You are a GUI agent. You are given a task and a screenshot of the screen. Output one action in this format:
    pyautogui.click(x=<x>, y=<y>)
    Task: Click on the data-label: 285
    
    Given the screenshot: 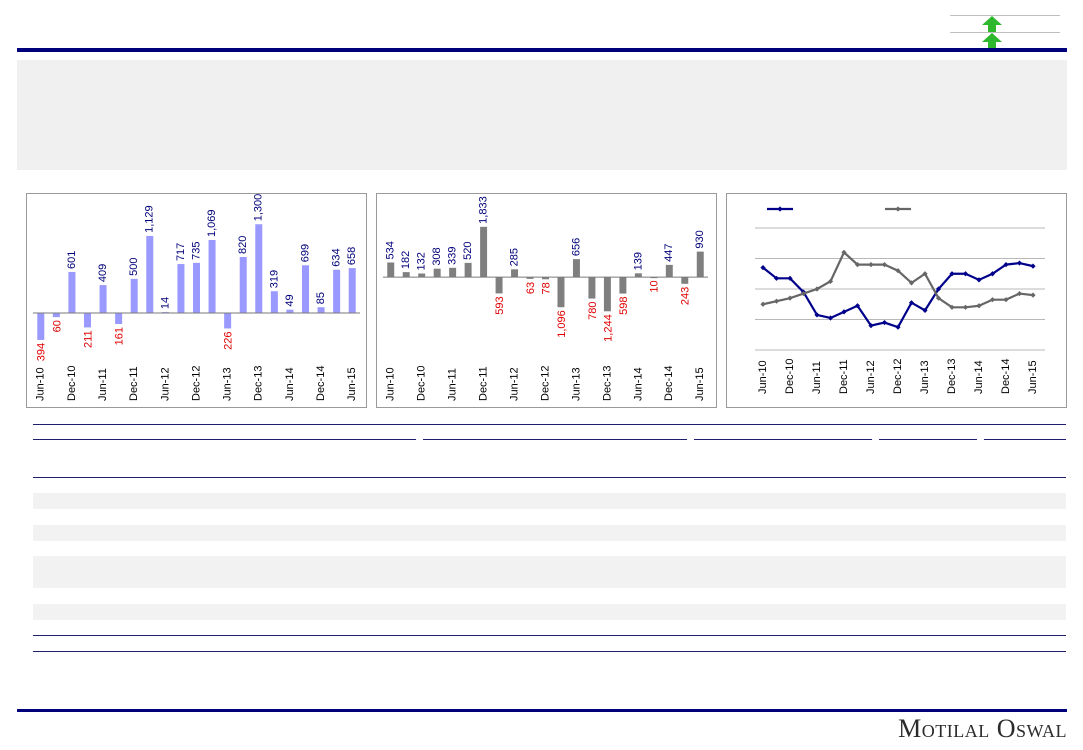 What is the action you would take?
    pyautogui.click(x=514, y=257)
    